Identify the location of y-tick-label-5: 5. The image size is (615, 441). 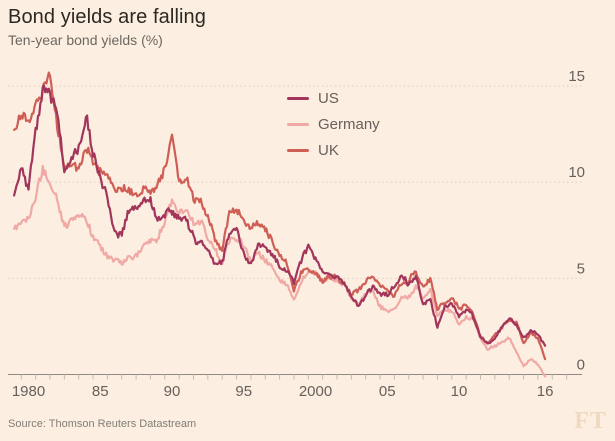
(581, 268).